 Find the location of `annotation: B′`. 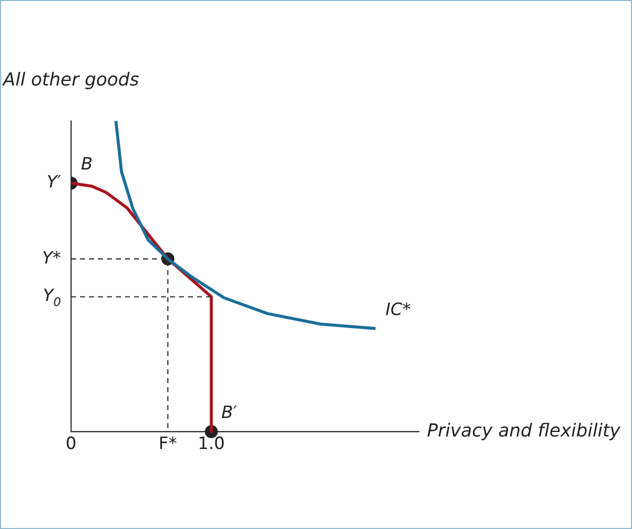

annotation: B′ is located at coordinates (229, 413).